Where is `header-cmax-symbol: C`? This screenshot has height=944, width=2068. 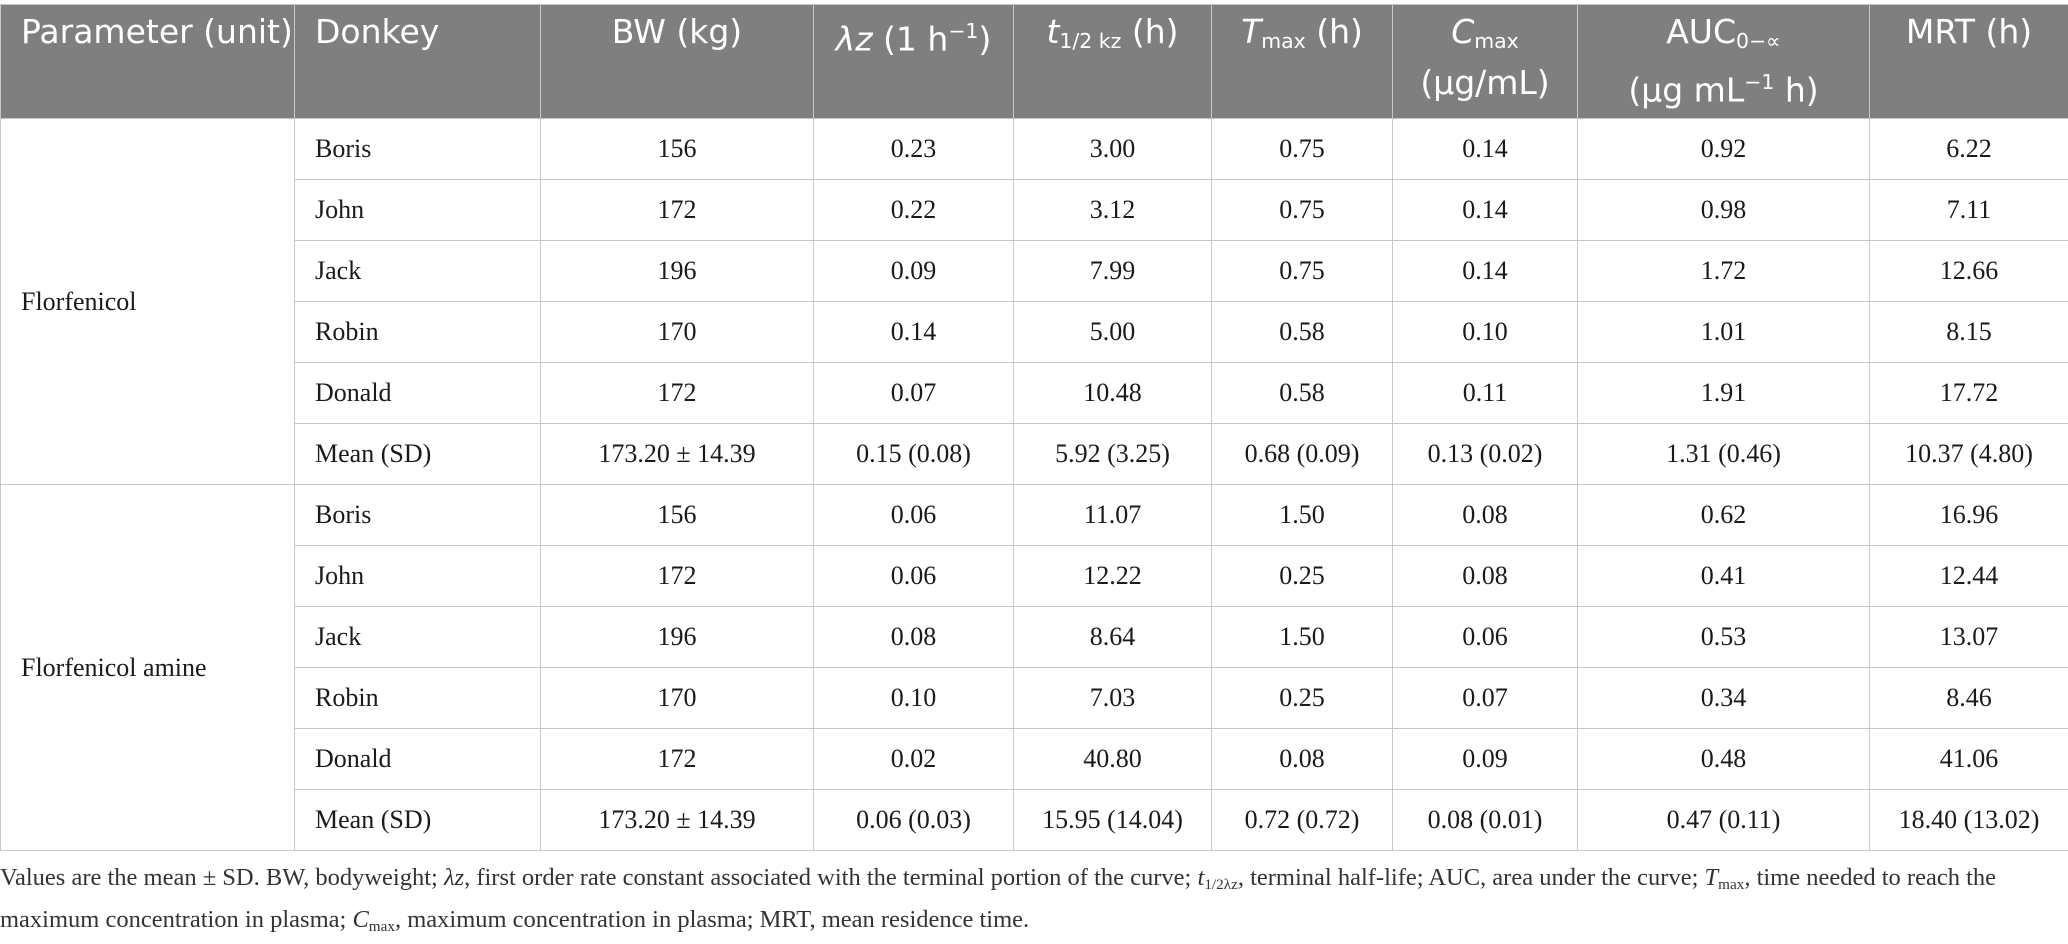 header-cmax-symbol: C is located at coordinates (1462, 31).